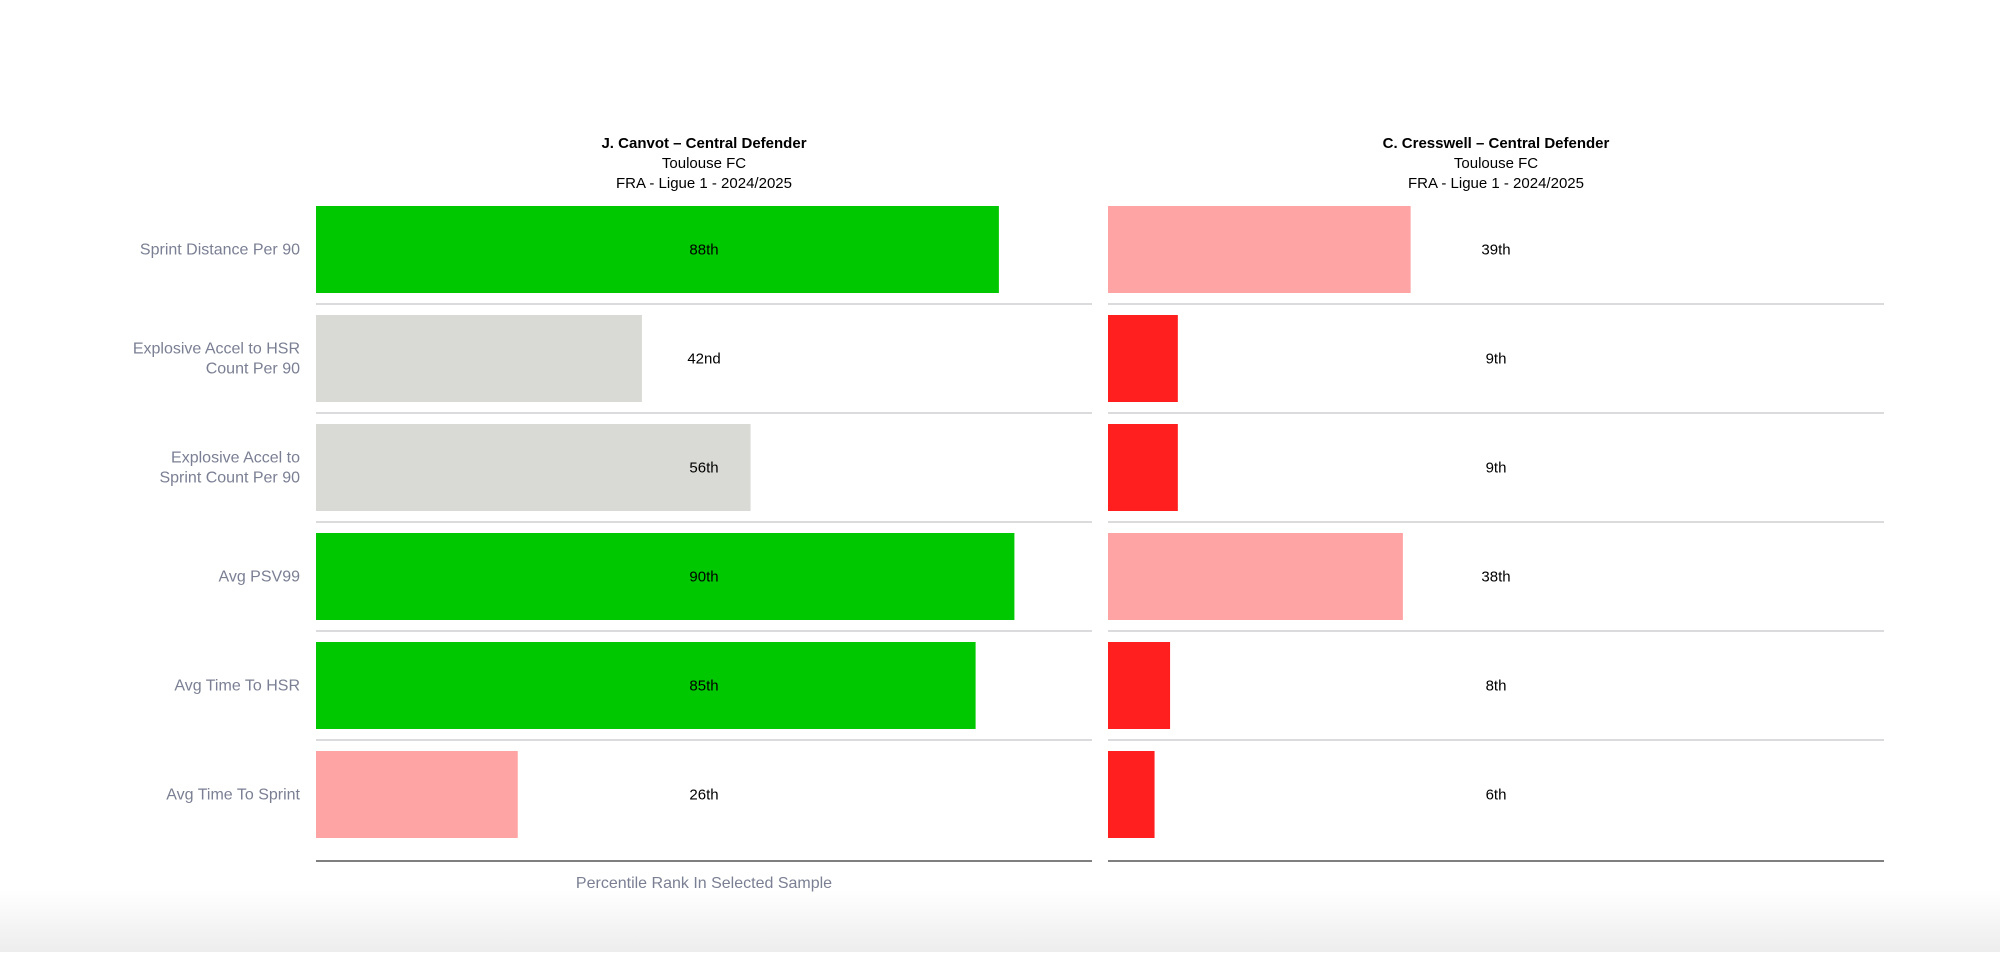  What do you see at coordinates (703, 359) in the screenshot?
I see `percentile-value-label: 42nd` at bounding box center [703, 359].